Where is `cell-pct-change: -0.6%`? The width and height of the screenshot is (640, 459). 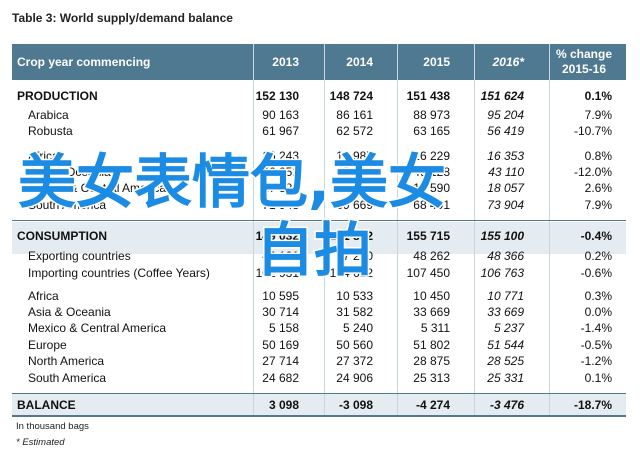
cell-pct-change: -0.6% is located at coordinates (596, 273).